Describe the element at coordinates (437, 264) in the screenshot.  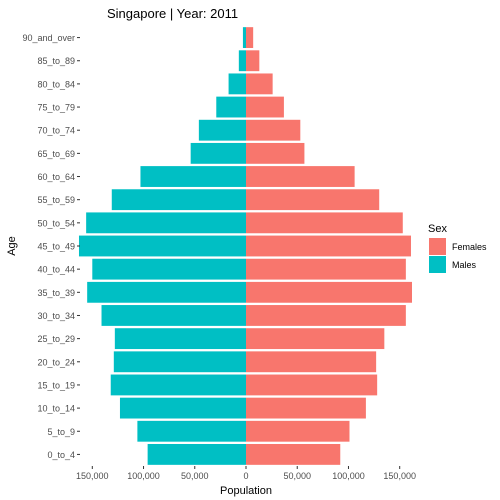
I see `legend-key-males` at that location.